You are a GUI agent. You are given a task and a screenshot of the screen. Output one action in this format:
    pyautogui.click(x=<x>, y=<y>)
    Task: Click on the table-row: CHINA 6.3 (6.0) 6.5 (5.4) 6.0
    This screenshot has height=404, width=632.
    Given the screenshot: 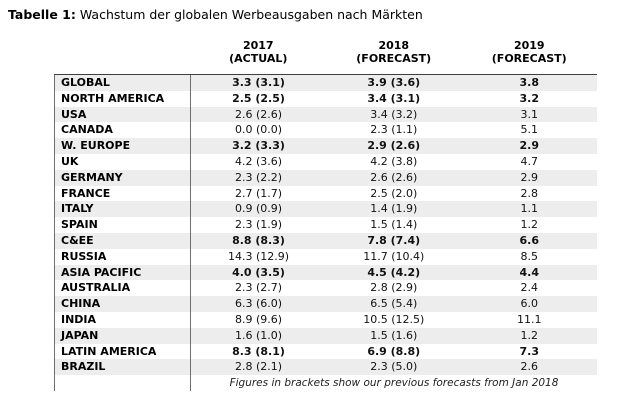 What is the action you would take?
    pyautogui.click(x=325, y=304)
    